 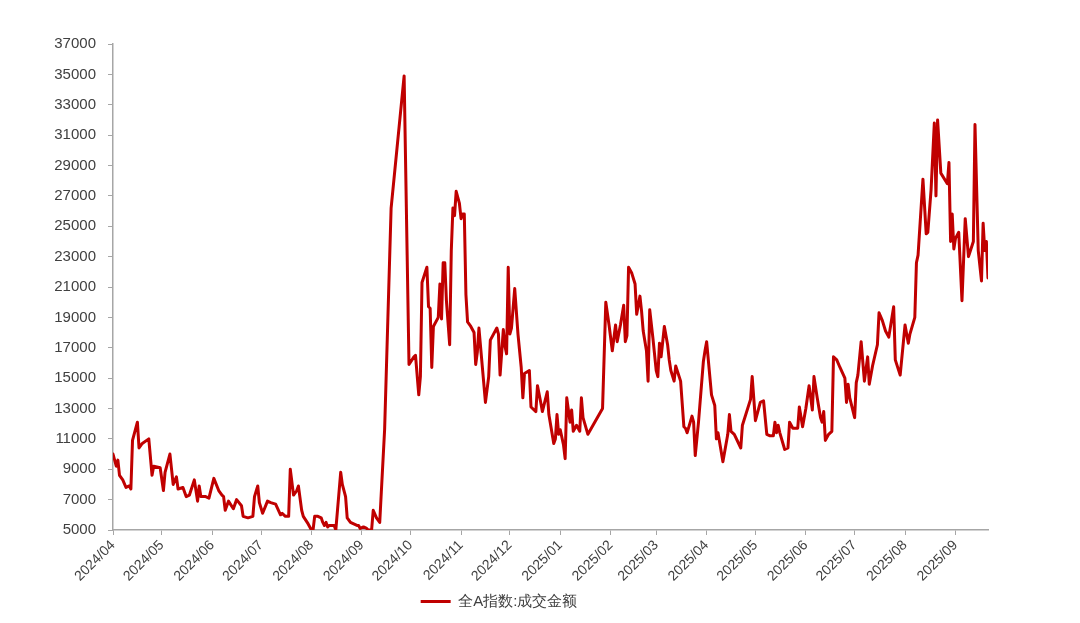 What do you see at coordinates (79, 468) in the screenshot?
I see `y-tick-label: 9000` at bounding box center [79, 468].